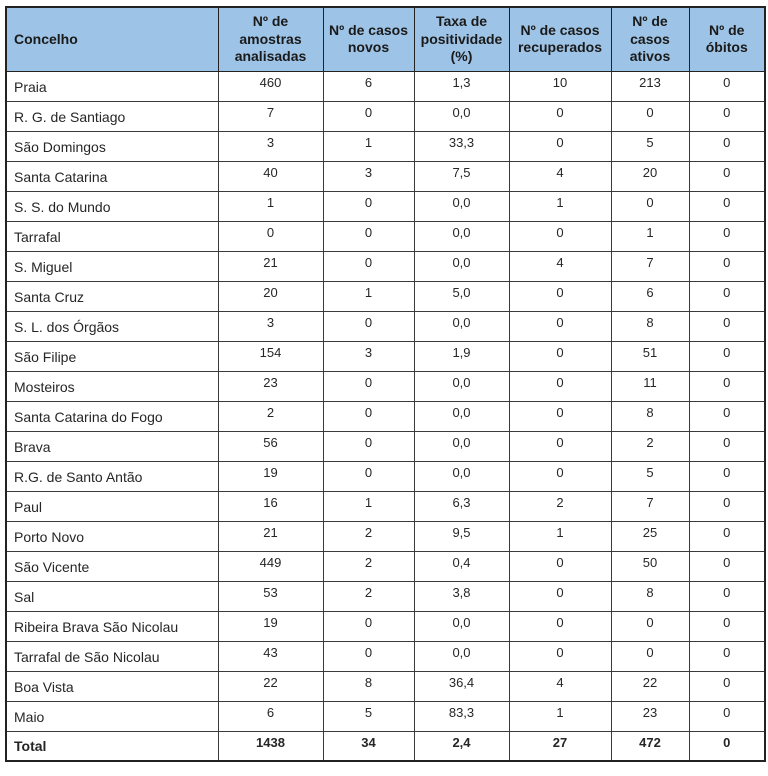  I want to click on table-row: Mosteiros 23 0 0,0 0 11 0, so click(385, 386).